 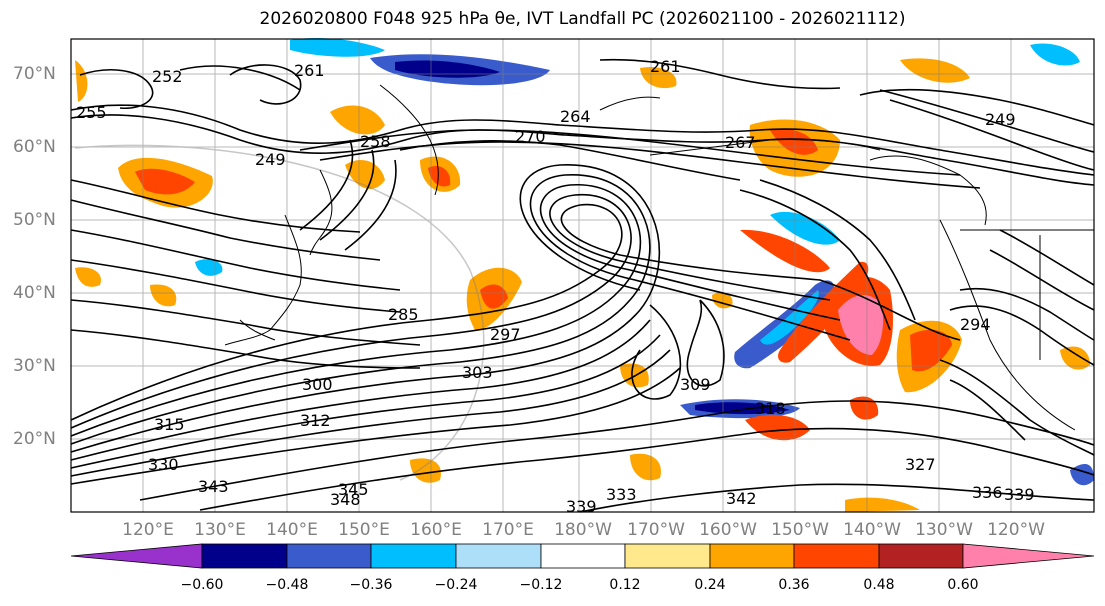 I want to click on contour-label: 258, so click(x=375, y=141).